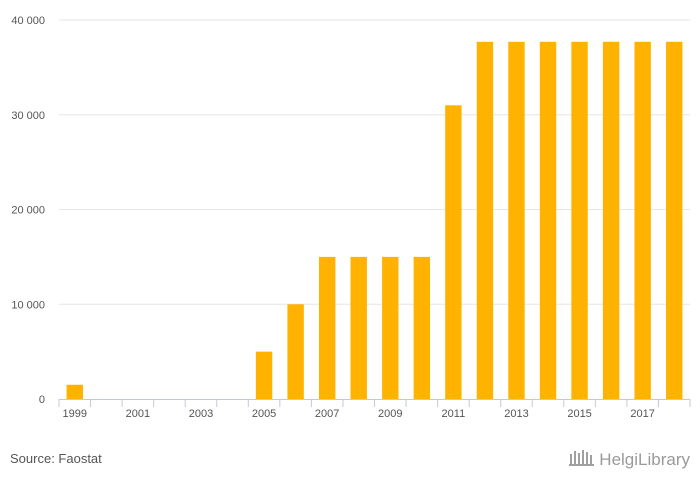 This screenshot has height=483, width=700. What do you see at coordinates (295, 351) in the screenshot?
I see `bar-2006` at bounding box center [295, 351].